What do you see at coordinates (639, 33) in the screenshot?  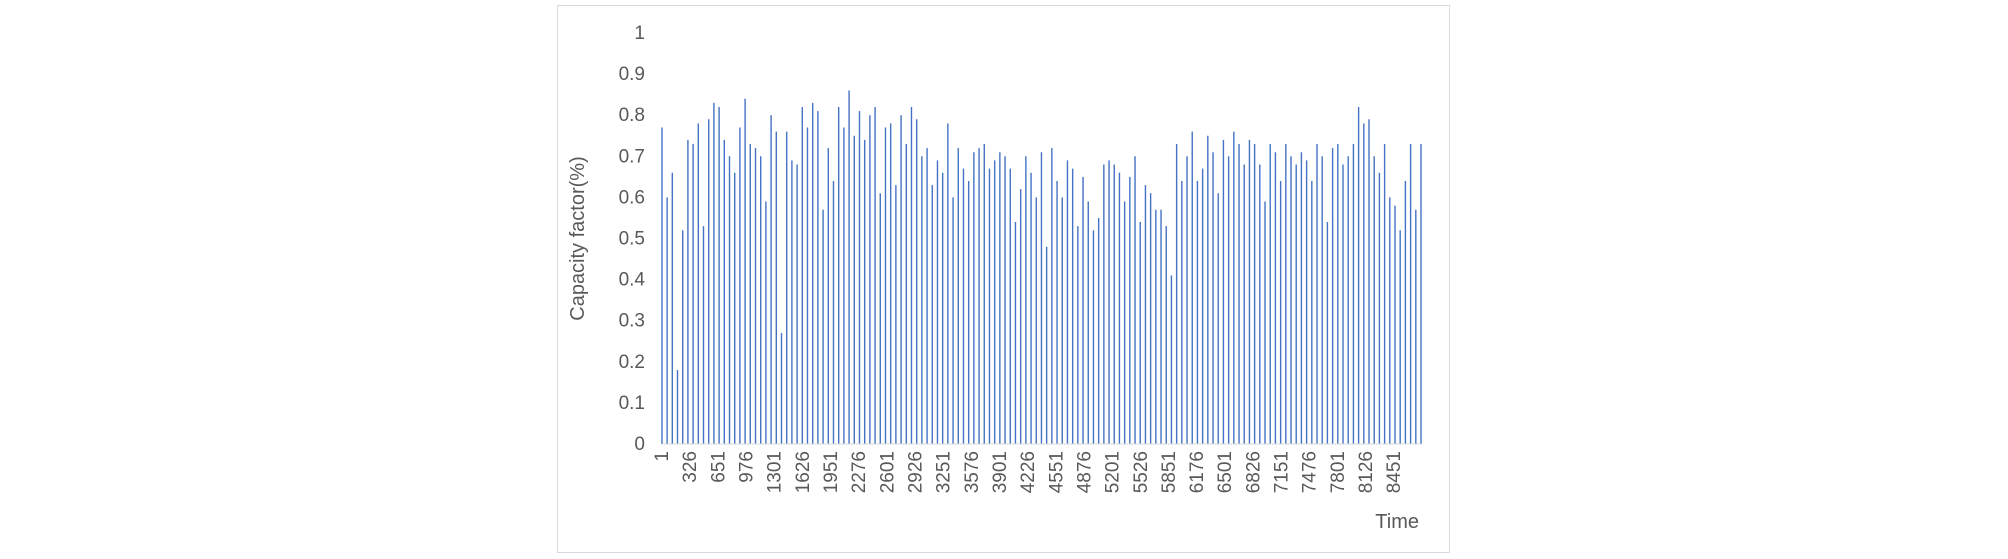 I see `y-tick-label: 1` at bounding box center [639, 33].